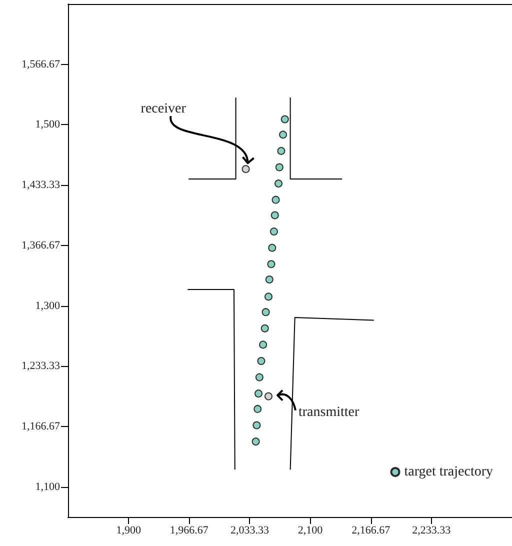 Image resolution: width=512 pixels, height=546 pixels. I want to click on x-tick-label: 2,166.67, so click(371, 530).